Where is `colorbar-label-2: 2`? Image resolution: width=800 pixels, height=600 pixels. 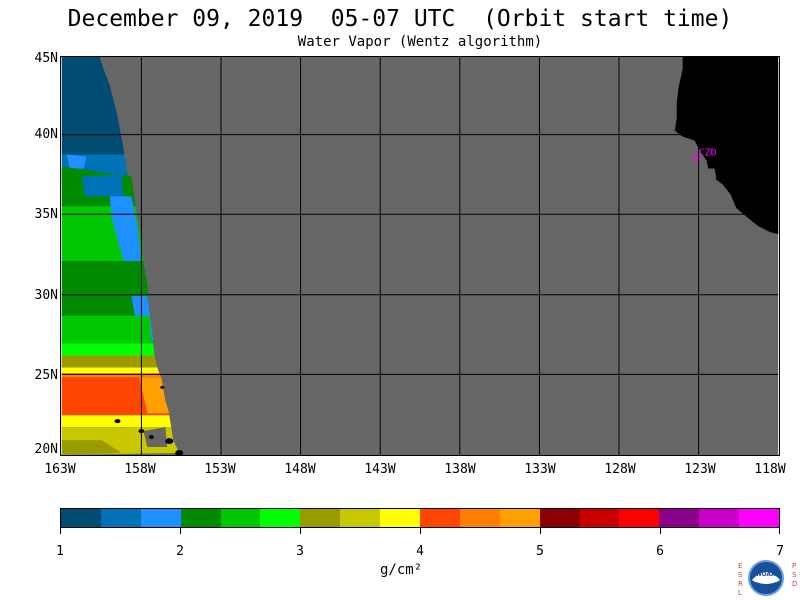 colorbar-label-2: 2 is located at coordinates (180, 551).